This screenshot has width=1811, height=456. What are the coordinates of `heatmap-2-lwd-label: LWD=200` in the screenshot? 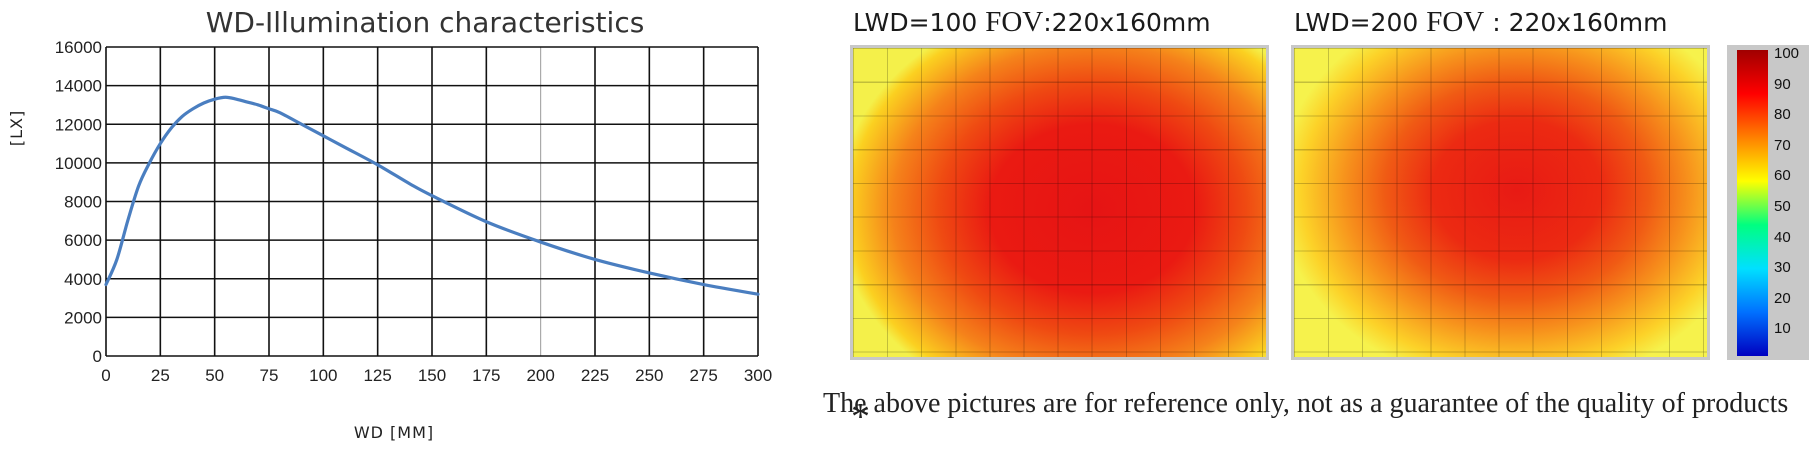 It's located at (1356, 22).